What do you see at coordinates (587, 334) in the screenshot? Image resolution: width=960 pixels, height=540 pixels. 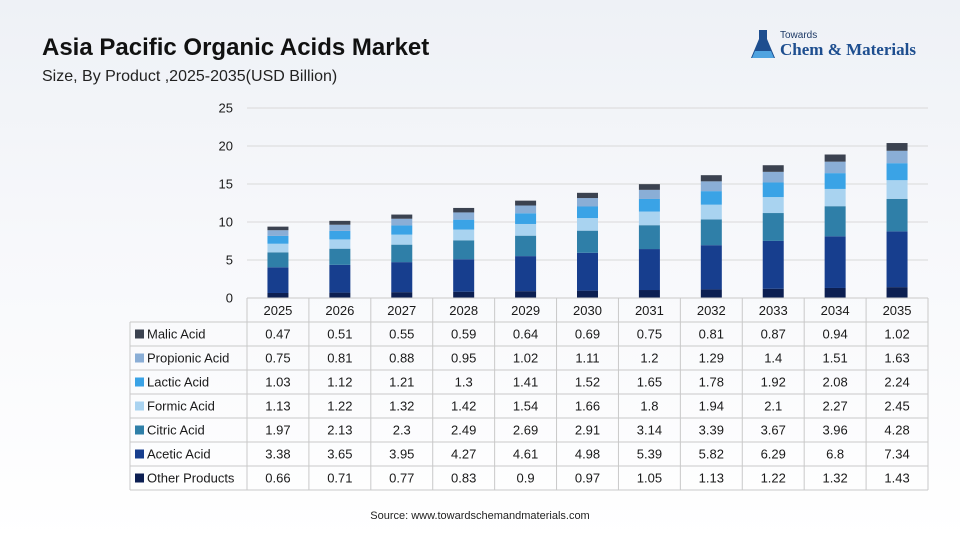 I see `data-label: 0.69` at bounding box center [587, 334].